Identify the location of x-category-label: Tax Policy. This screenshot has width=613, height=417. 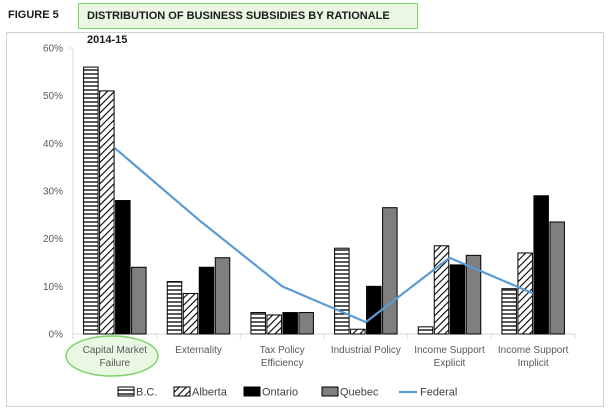
(282, 350).